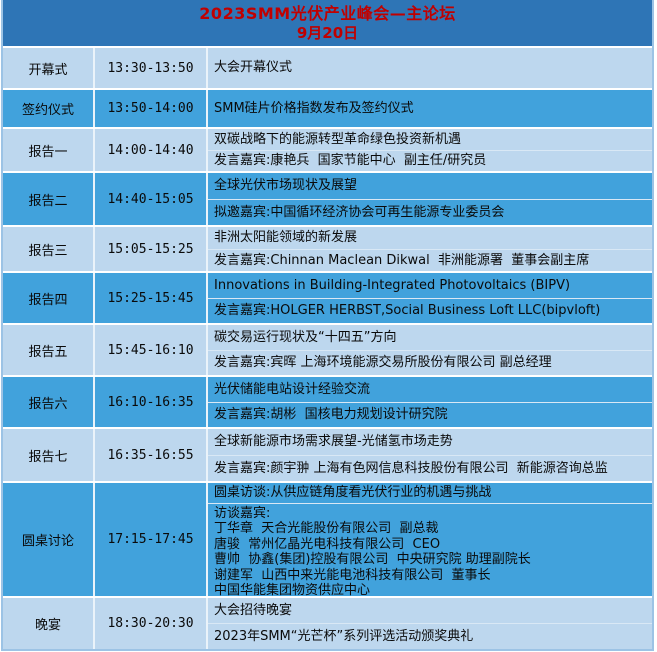 Image resolution: width=657 pixels, height=652 pixels. What do you see at coordinates (151, 623) in the screenshot?
I see `session-time: 18:30-20:30` at bounding box center [151, 623].